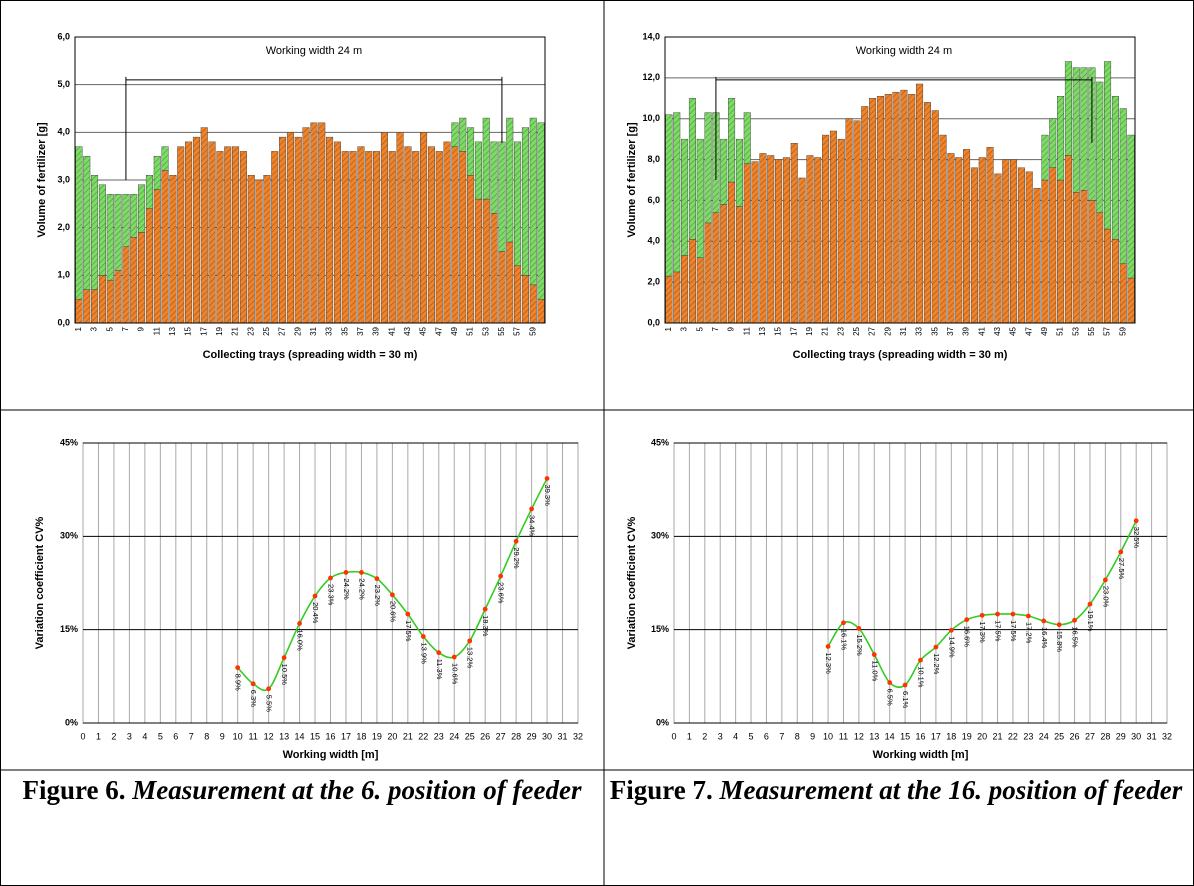  I want to click on x-tick-label: 11, so click(156, 330).